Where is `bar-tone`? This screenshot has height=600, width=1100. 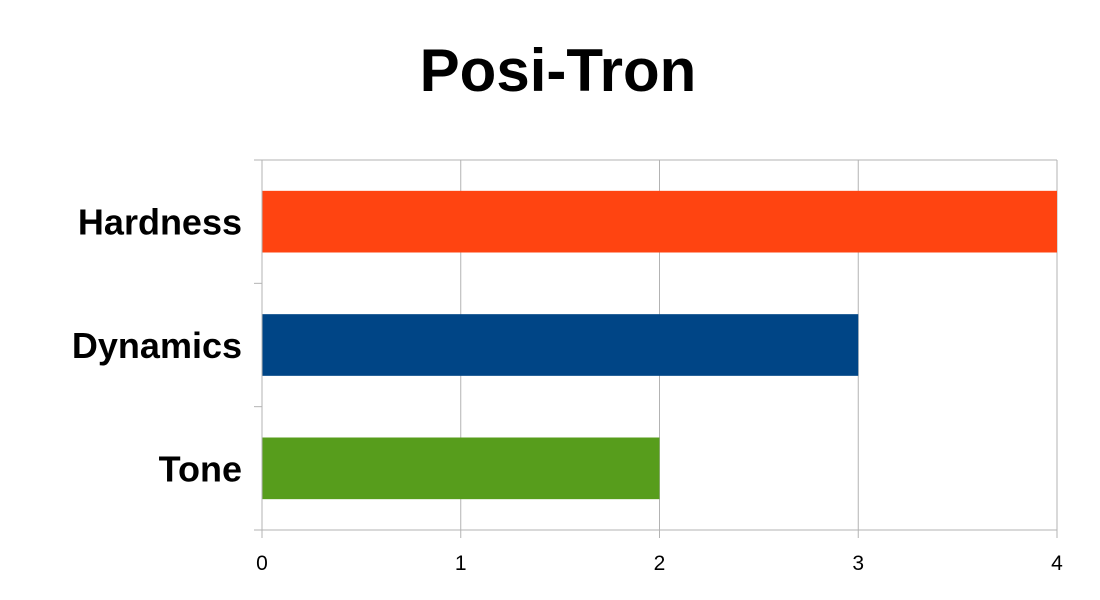
bar-tone is located at coordinates (461, 468).